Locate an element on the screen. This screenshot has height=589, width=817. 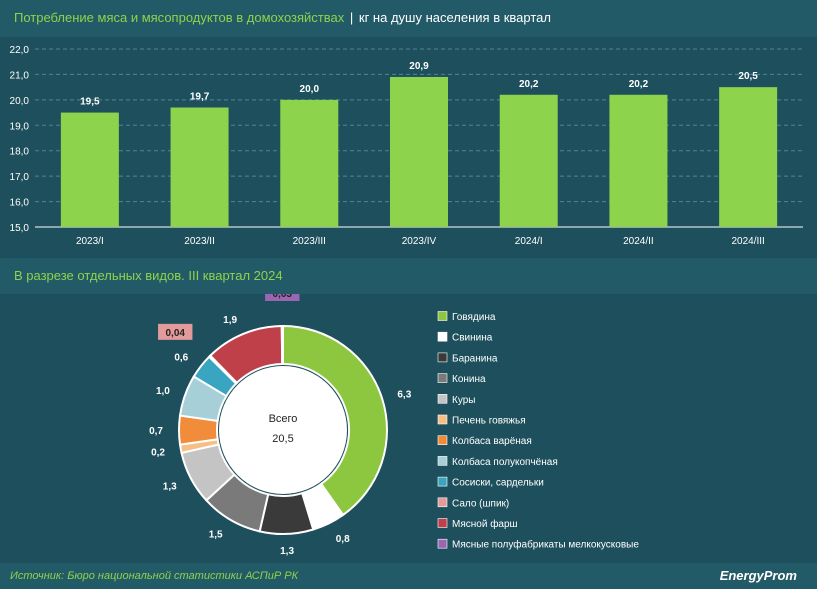
legend-label: Конина is located at coordinates (469, 379).